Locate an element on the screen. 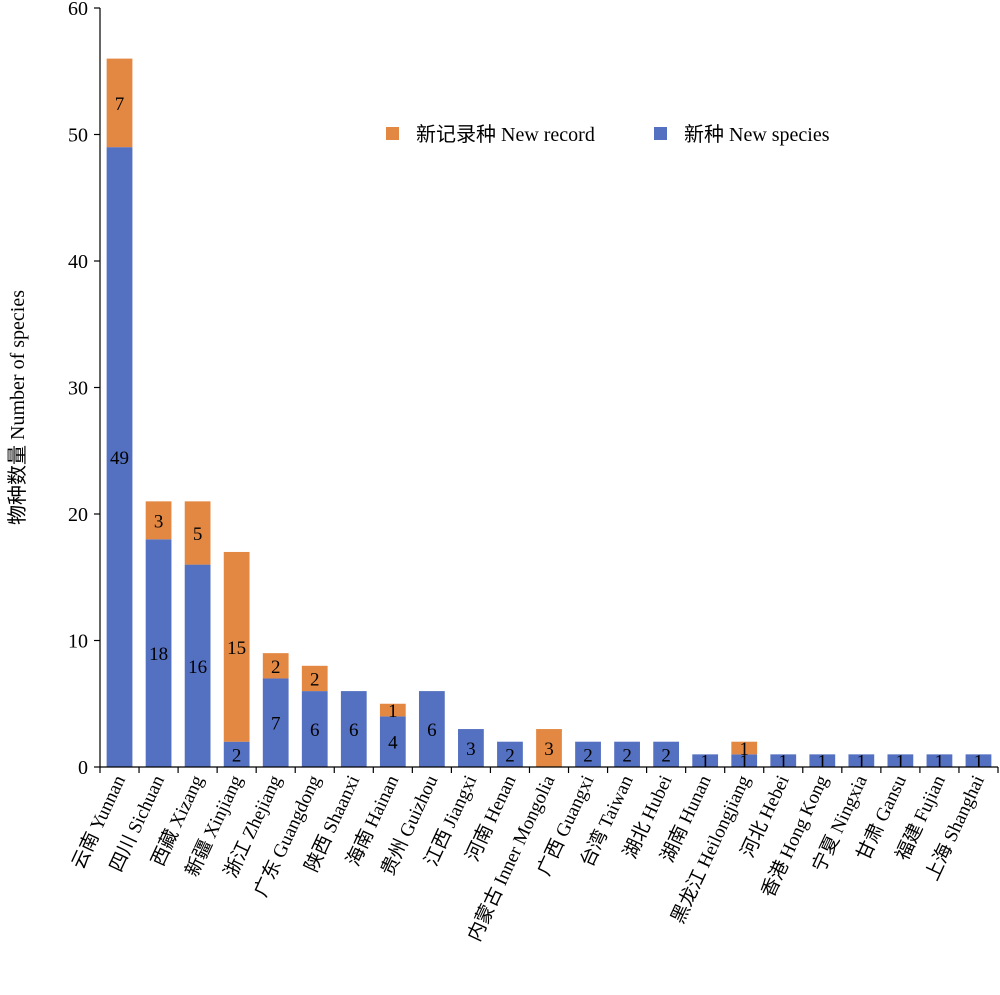 The width and height of the screenshot is (1000, 995). y-tick-label: 50 is located at coordinates (78, 136).